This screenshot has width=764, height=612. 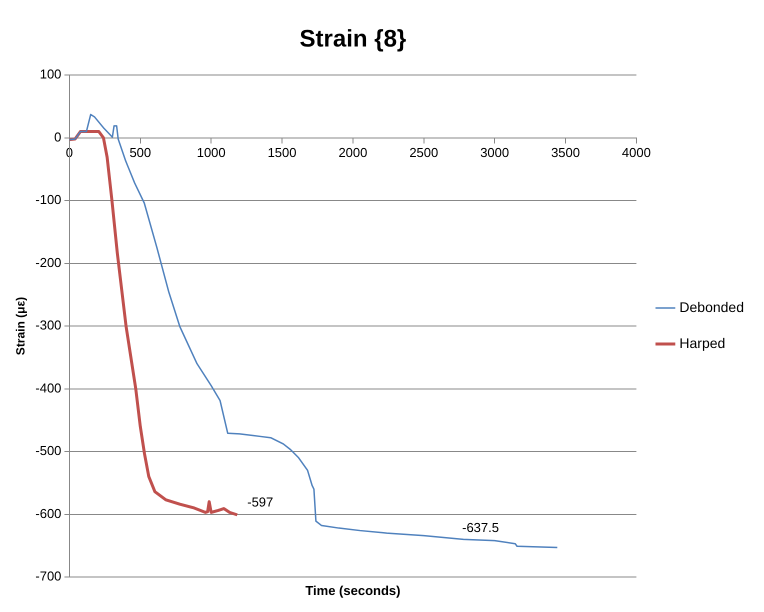 What do you see at coordinates (48, 262) in the screenshot?
I see `y-tick-label: -200` at bounding box center [48, 262].